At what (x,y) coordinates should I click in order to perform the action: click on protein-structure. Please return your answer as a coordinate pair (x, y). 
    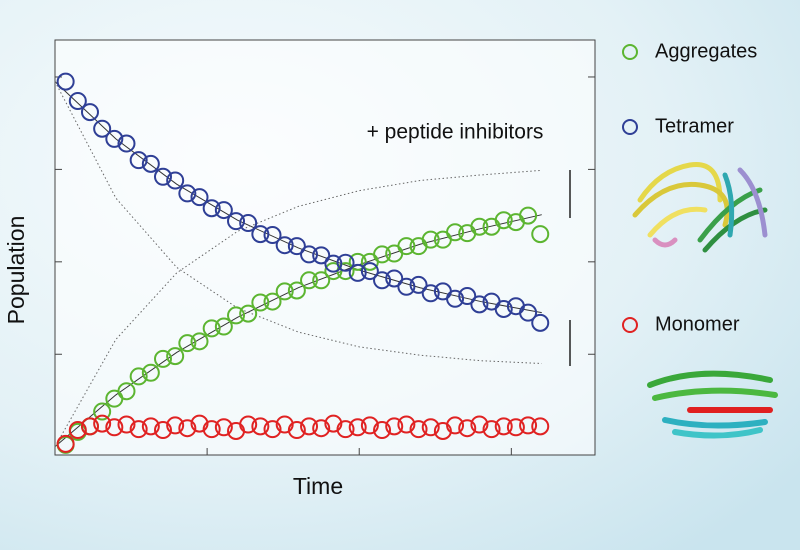
    Looking at the image, I should click on (700, 207).